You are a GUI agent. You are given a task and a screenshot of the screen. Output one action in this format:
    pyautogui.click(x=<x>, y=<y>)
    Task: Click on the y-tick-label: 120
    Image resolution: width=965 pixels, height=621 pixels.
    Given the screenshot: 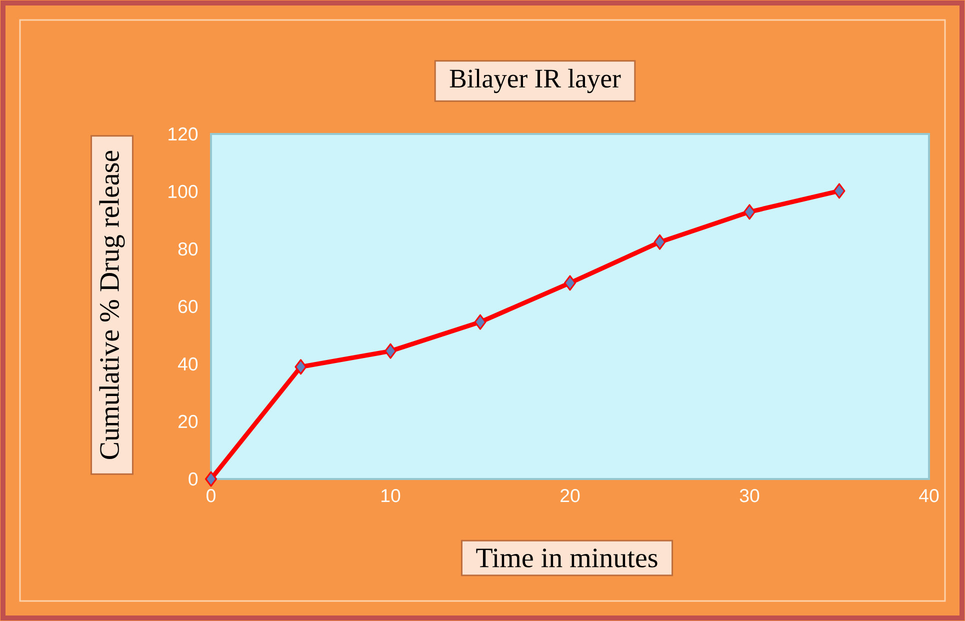 What is the action you would take?
    pyautogui.click(x=183, y=134)
    